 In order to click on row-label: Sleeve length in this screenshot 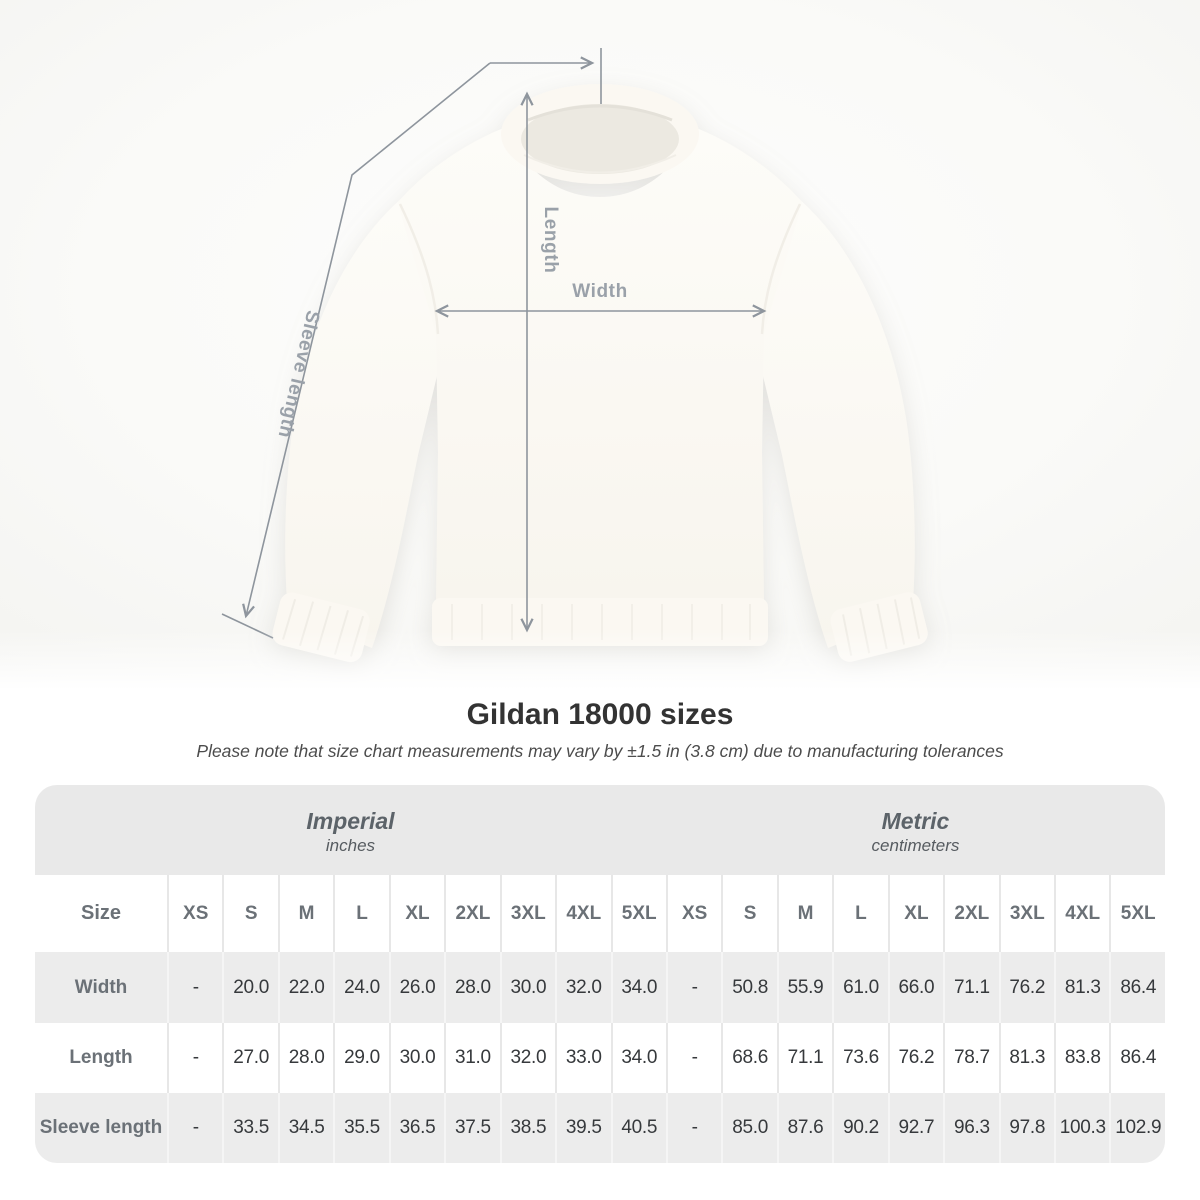, I will do `click(101, 1127)`.